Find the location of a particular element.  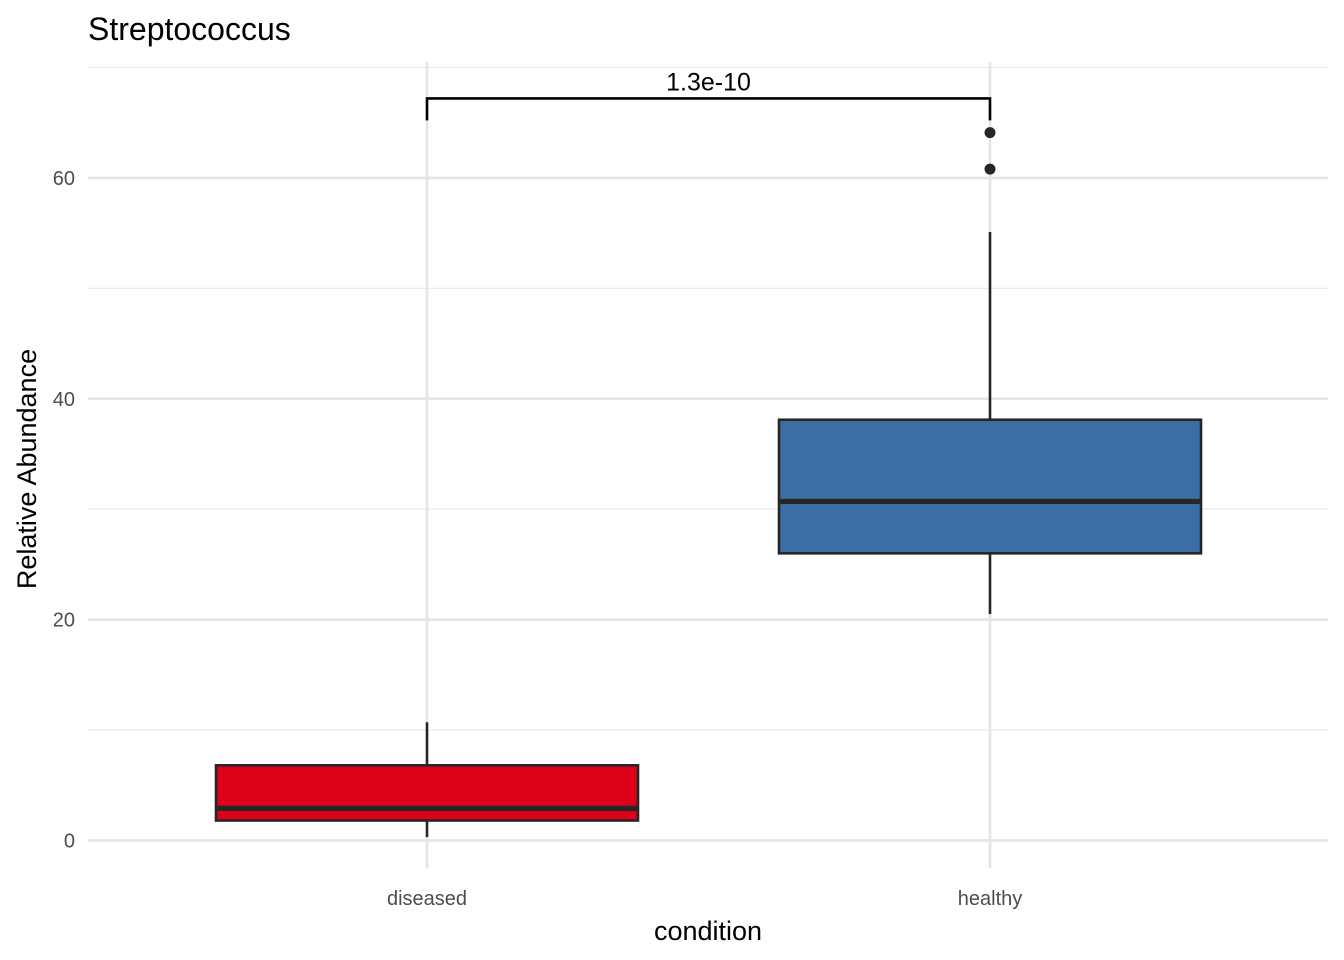

significance-annotation: 1.3e-10 is located at coordinates (708, 94).